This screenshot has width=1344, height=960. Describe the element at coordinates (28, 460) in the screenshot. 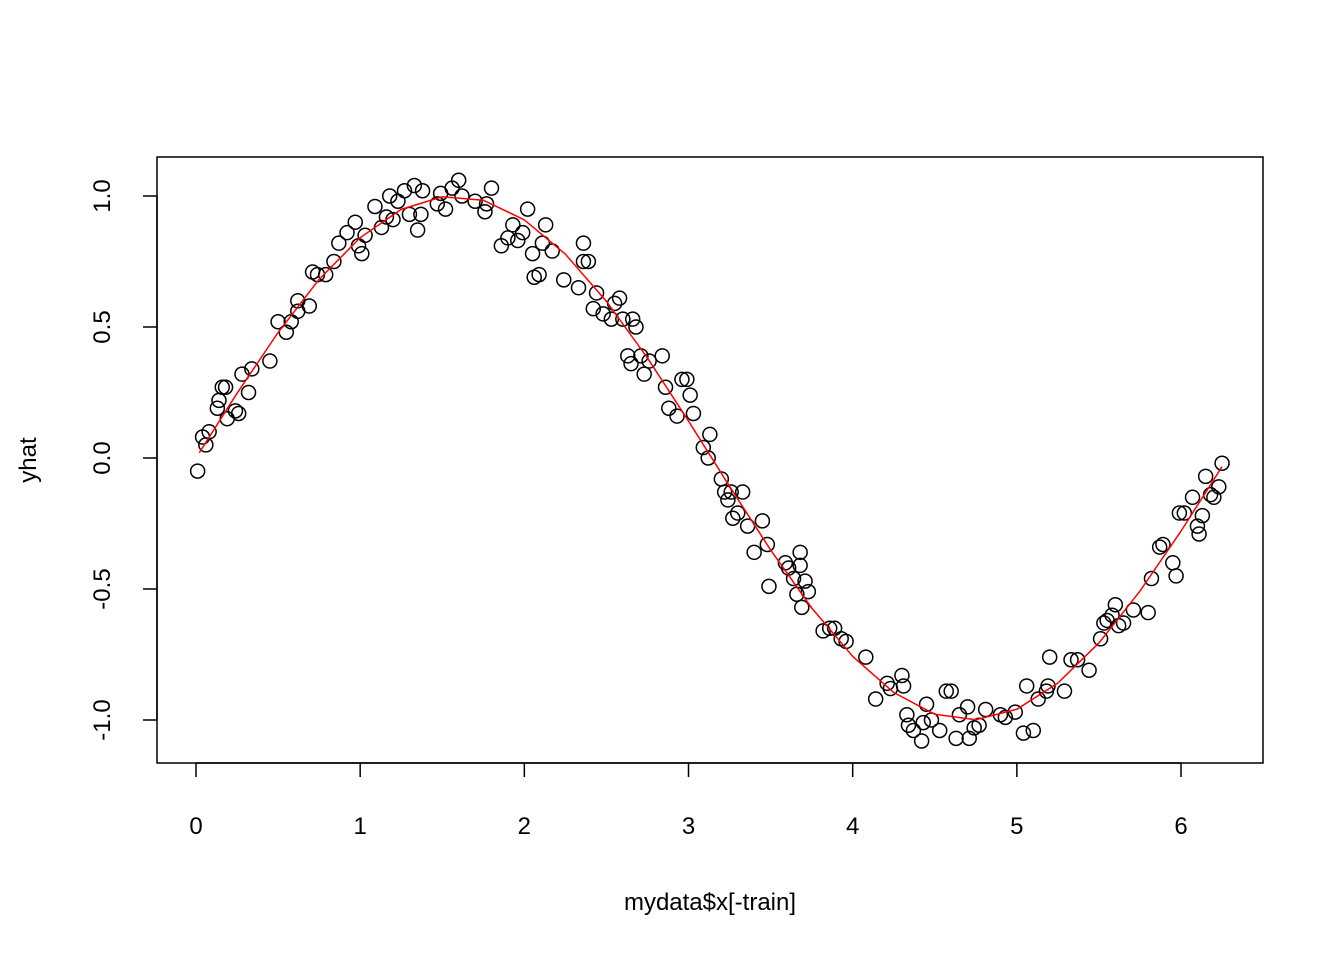

I see `y-axis-label: yhat` at that location.